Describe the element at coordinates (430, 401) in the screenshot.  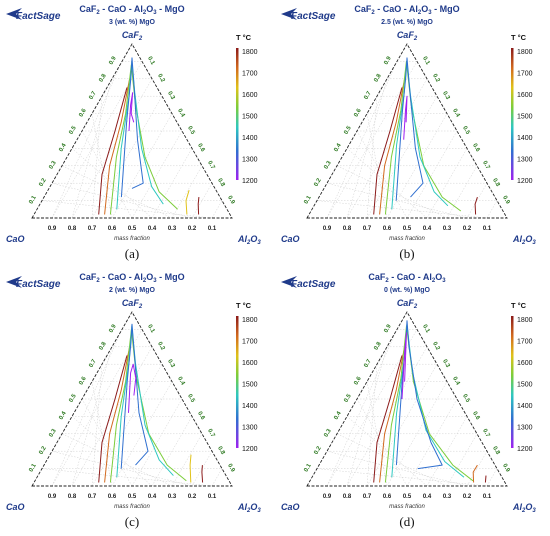
I see `isotherm-contours` at that location.